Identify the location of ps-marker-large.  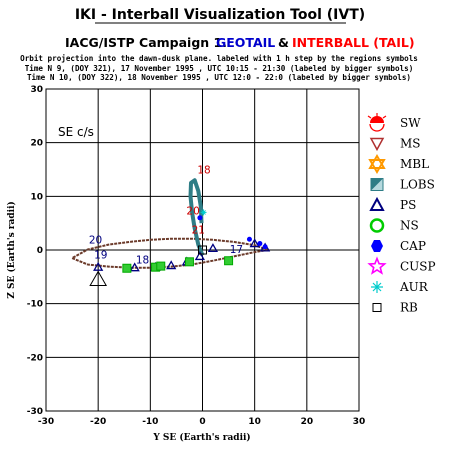
(98, 278).